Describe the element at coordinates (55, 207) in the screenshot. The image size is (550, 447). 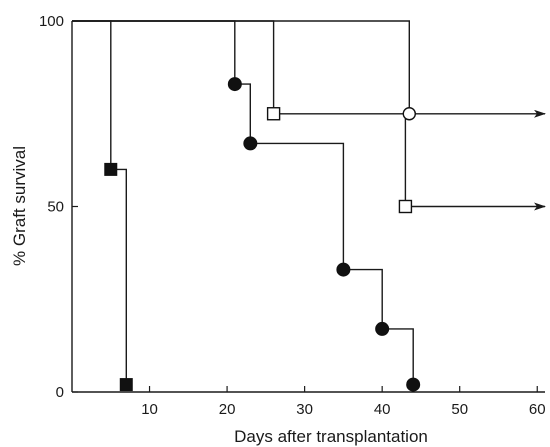
I see `y-tick-label: 50` at that location.